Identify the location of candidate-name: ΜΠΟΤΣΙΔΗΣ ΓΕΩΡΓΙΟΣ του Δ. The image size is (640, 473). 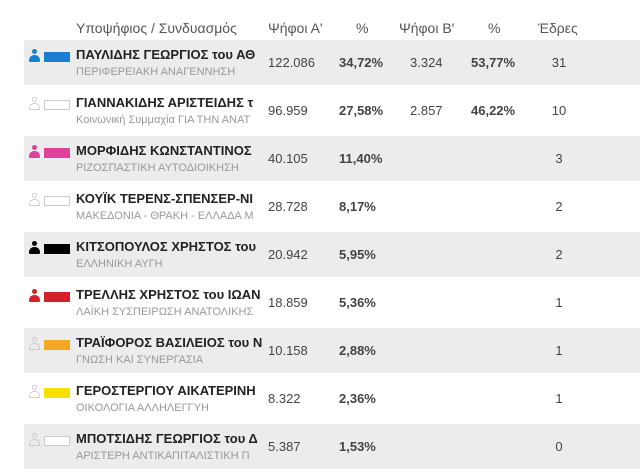
(167, 438).